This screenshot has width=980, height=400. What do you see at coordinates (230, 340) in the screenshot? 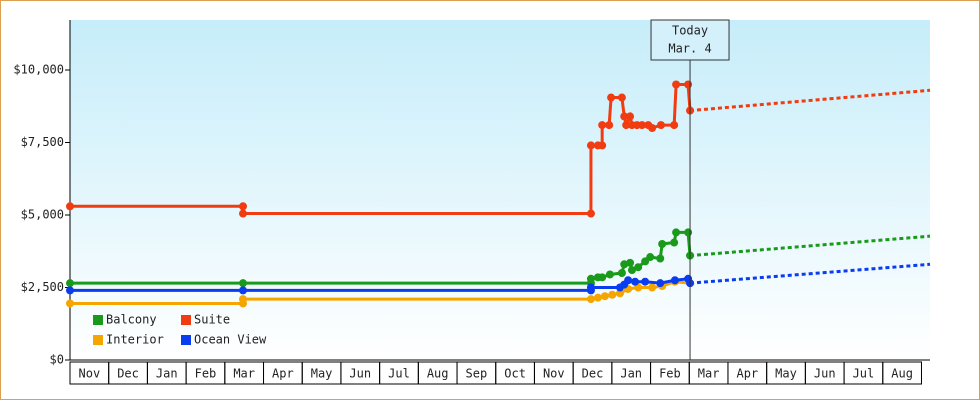
I see `legend-label: Ocean View` at bounding box center [230, 340].